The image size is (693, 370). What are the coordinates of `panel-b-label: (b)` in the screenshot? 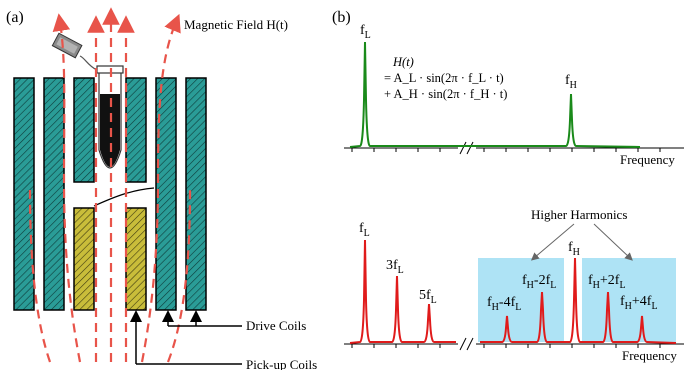 It's located at (341, 17).